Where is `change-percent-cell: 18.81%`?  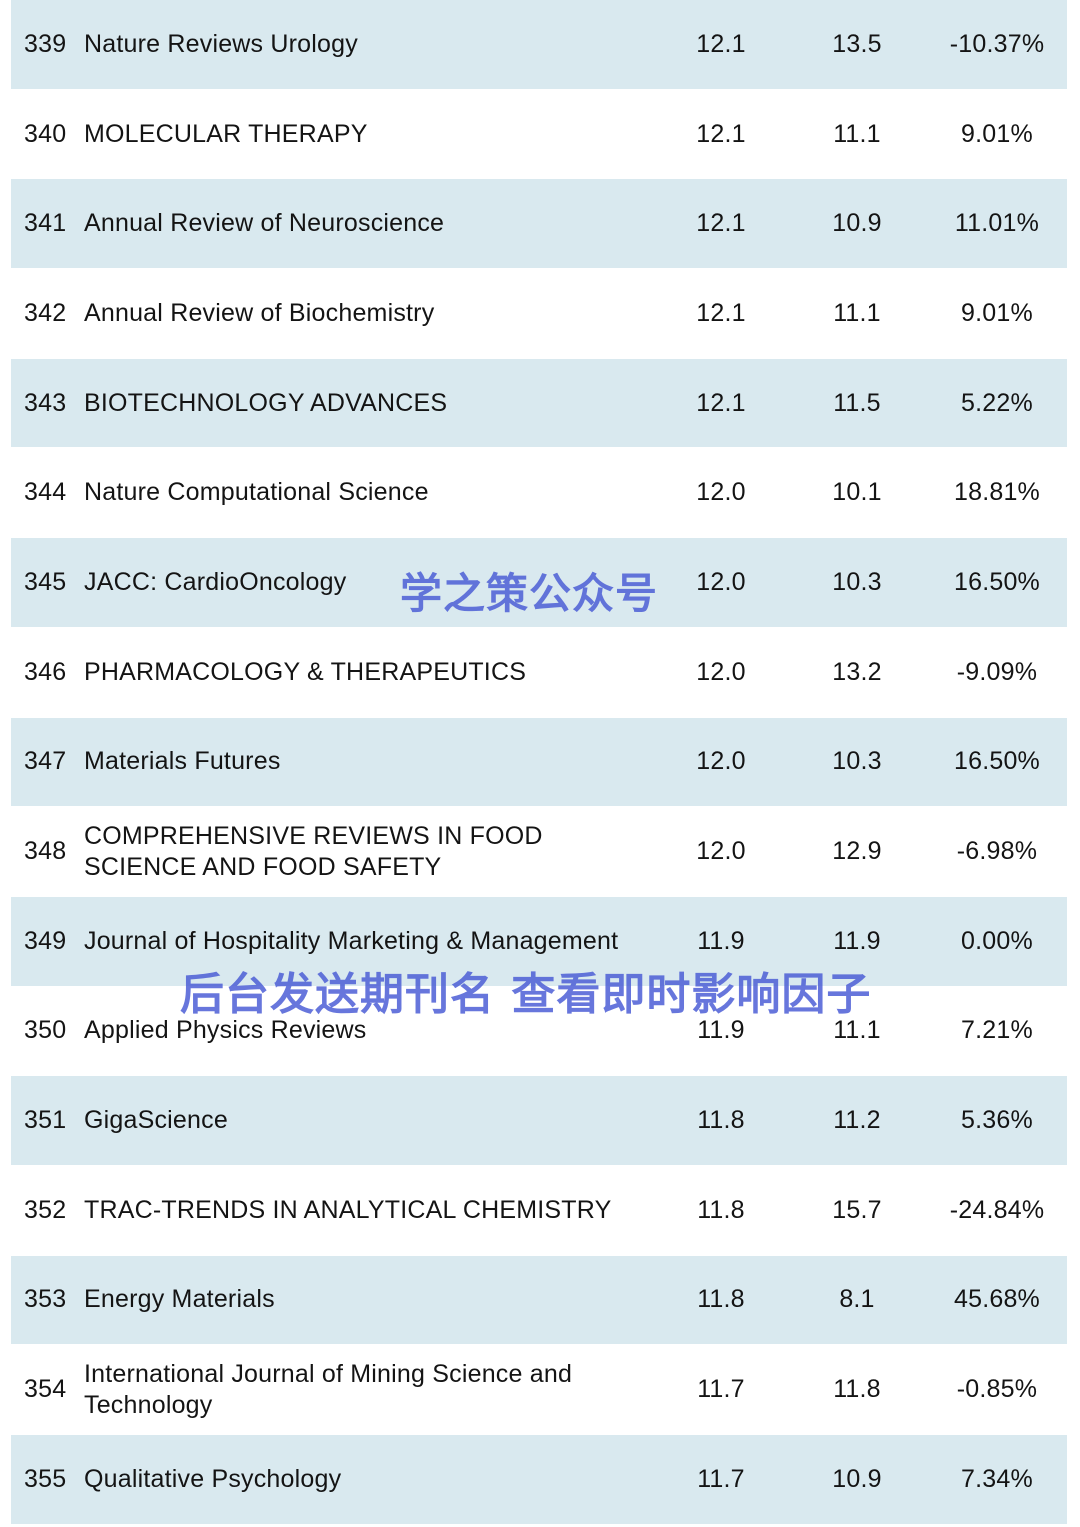 change-percent-cell: 18.81% is located at coordinates (997, 492).